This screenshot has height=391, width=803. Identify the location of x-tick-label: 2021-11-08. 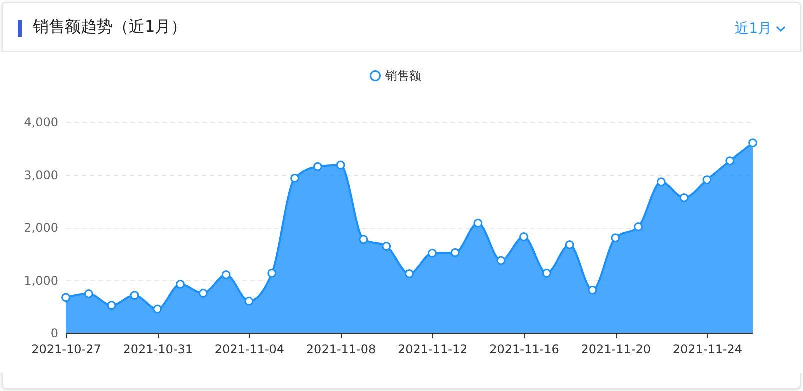
(341, 349).